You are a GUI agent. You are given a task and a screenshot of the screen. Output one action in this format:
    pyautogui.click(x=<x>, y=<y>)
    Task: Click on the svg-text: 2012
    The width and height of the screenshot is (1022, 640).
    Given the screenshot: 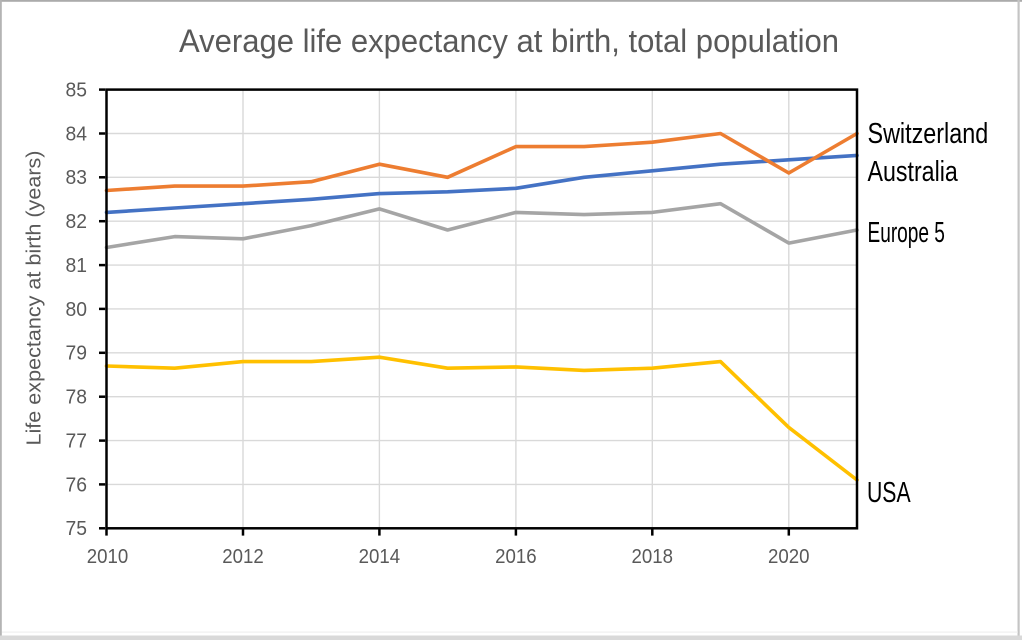 What is the action you would take?
    pyautogui.click(x=243, y=556)
    